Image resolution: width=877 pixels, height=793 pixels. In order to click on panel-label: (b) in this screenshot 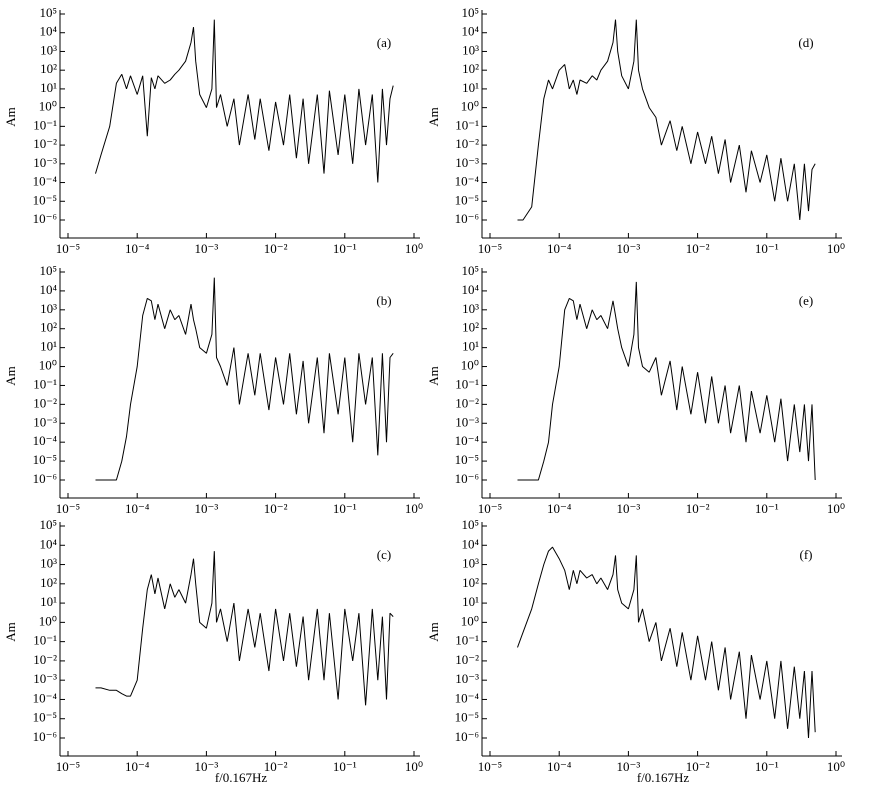, I will do `click(383, 300)`.